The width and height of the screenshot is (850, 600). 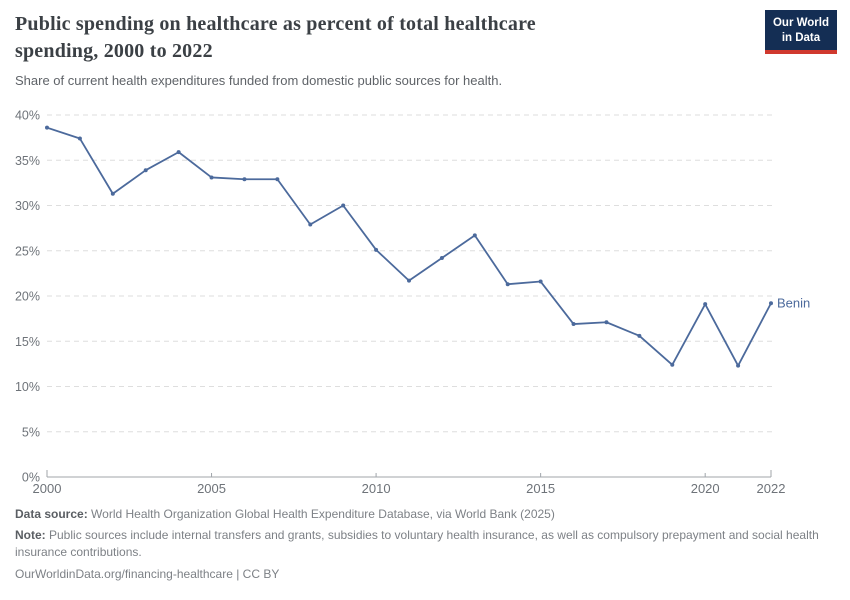 I want to click on x-tick-label: 2022, so click(x=771, y=488).